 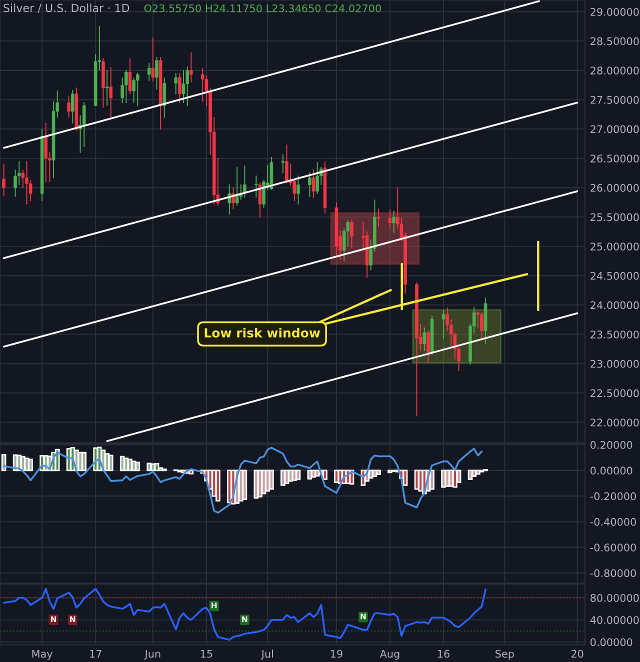 I want to click on y-tick-label: -0.20000, so click(x=613, y=496).